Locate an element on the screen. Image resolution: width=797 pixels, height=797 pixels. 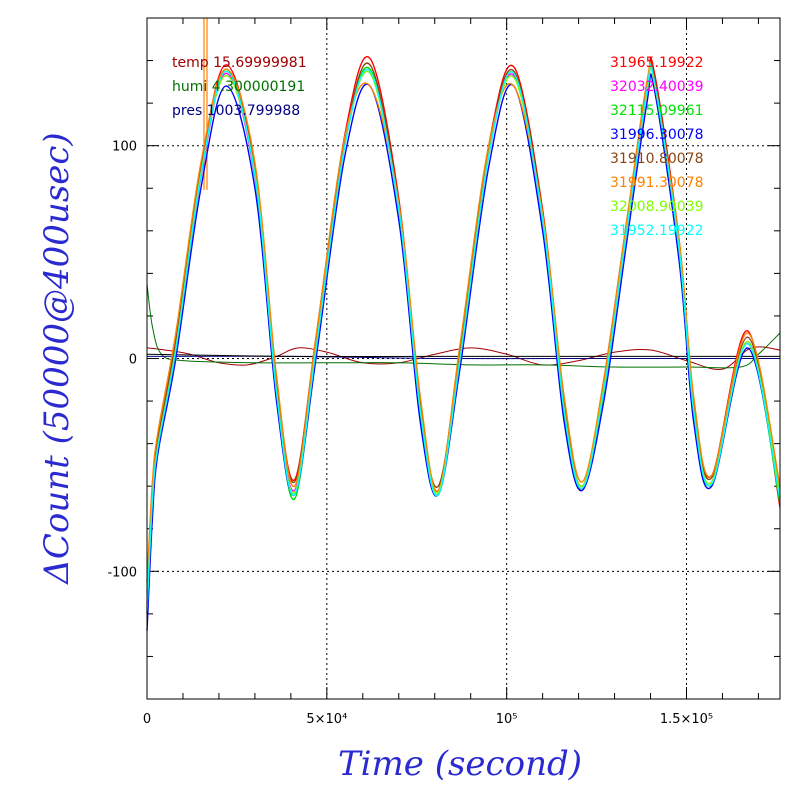
env-legend-item: temp 15.69999981 is located at coordinates (239, 63).